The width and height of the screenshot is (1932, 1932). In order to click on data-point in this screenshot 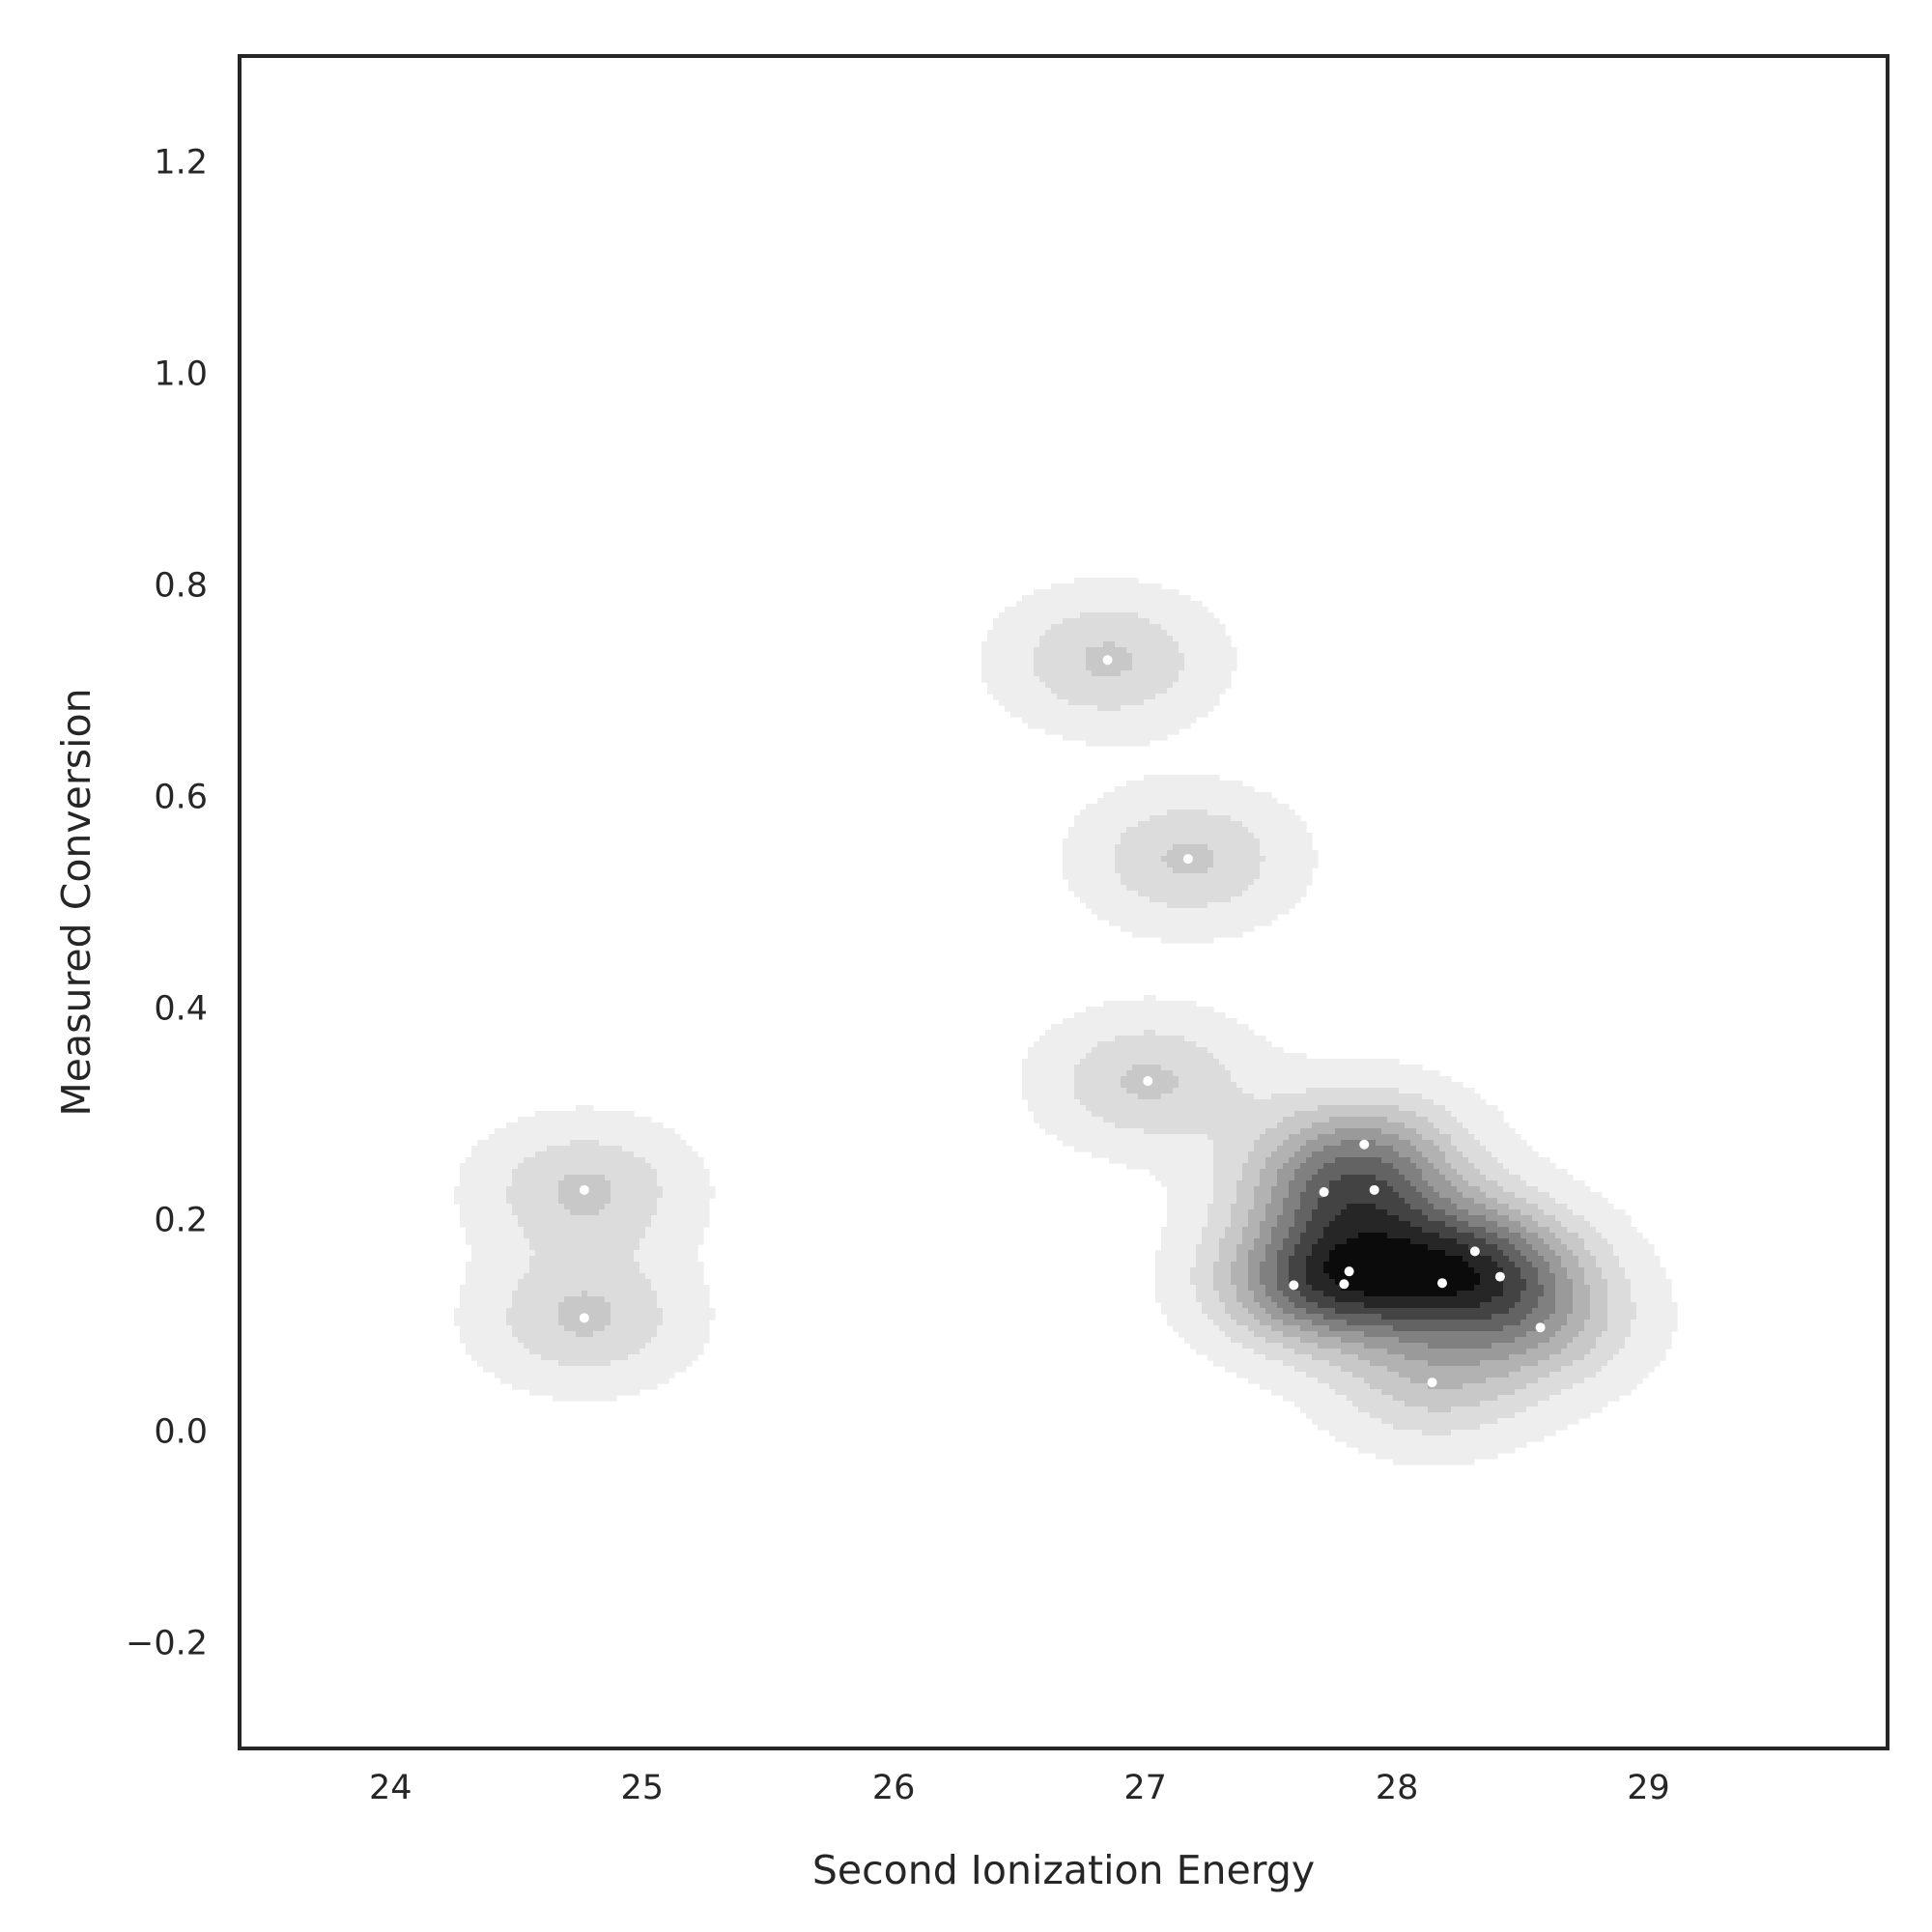, I will do `click(584, 1189)`.